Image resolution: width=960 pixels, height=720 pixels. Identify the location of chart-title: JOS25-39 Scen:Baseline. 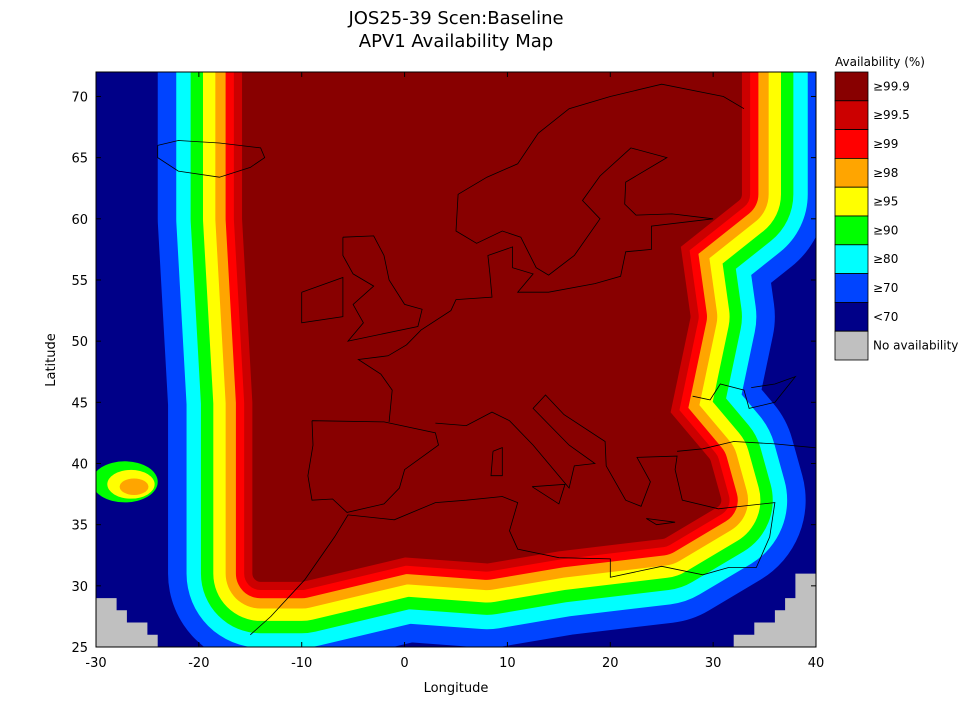
(456, 18).